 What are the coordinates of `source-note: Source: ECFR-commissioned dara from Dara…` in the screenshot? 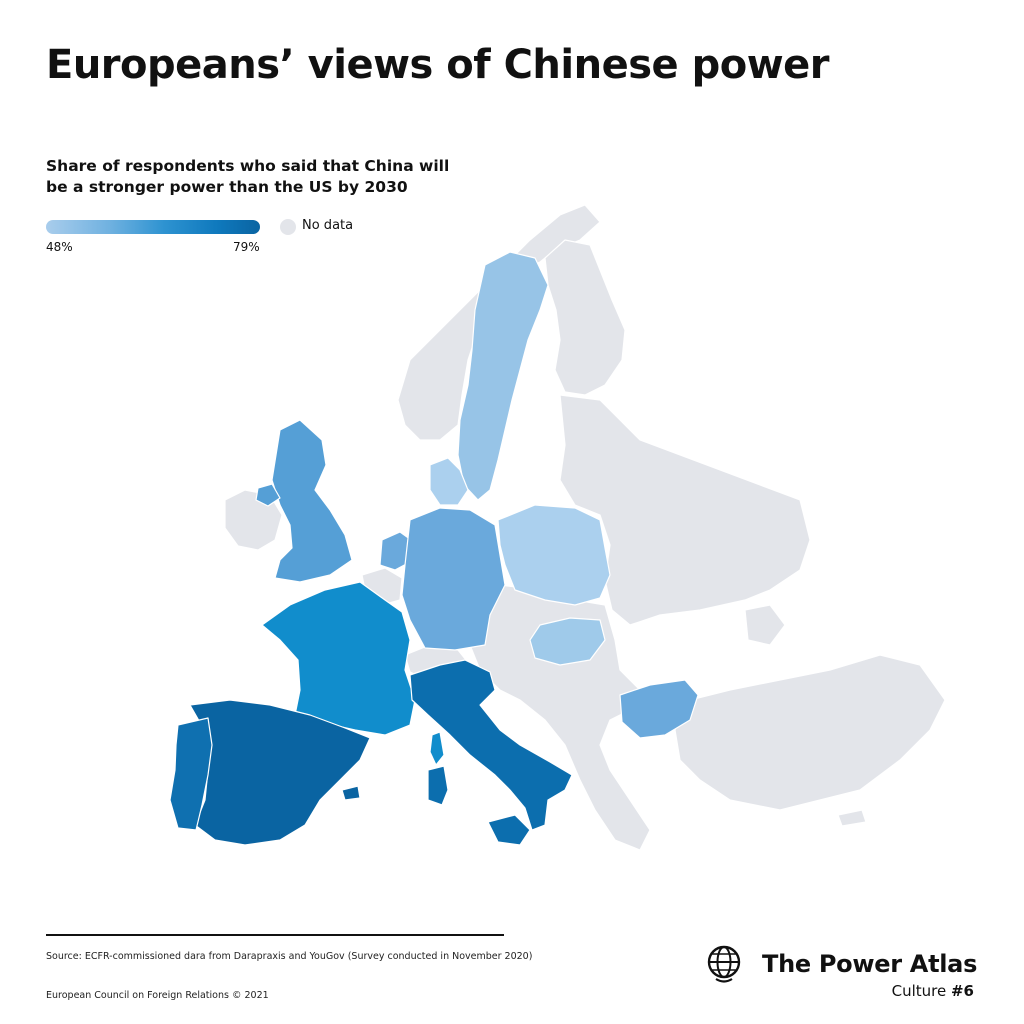 It's located at (289, 956).